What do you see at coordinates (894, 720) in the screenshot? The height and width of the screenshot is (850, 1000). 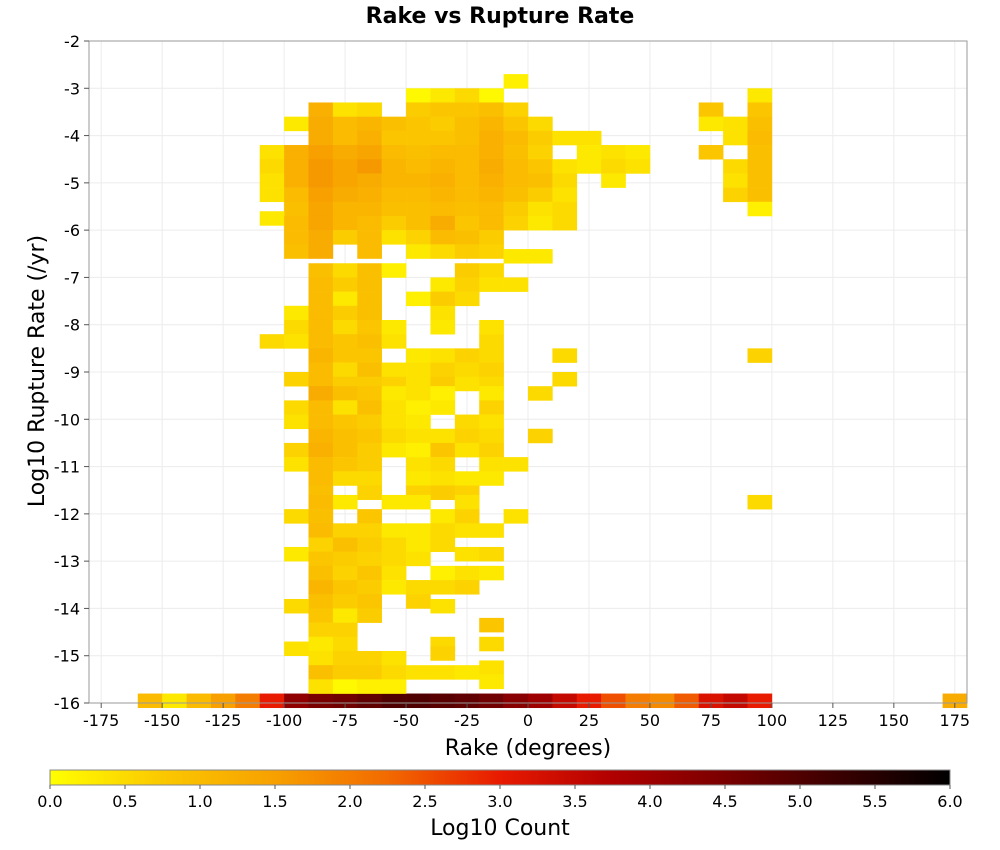 I see `x-tick-label: 150` at bounding box center [894, 720].